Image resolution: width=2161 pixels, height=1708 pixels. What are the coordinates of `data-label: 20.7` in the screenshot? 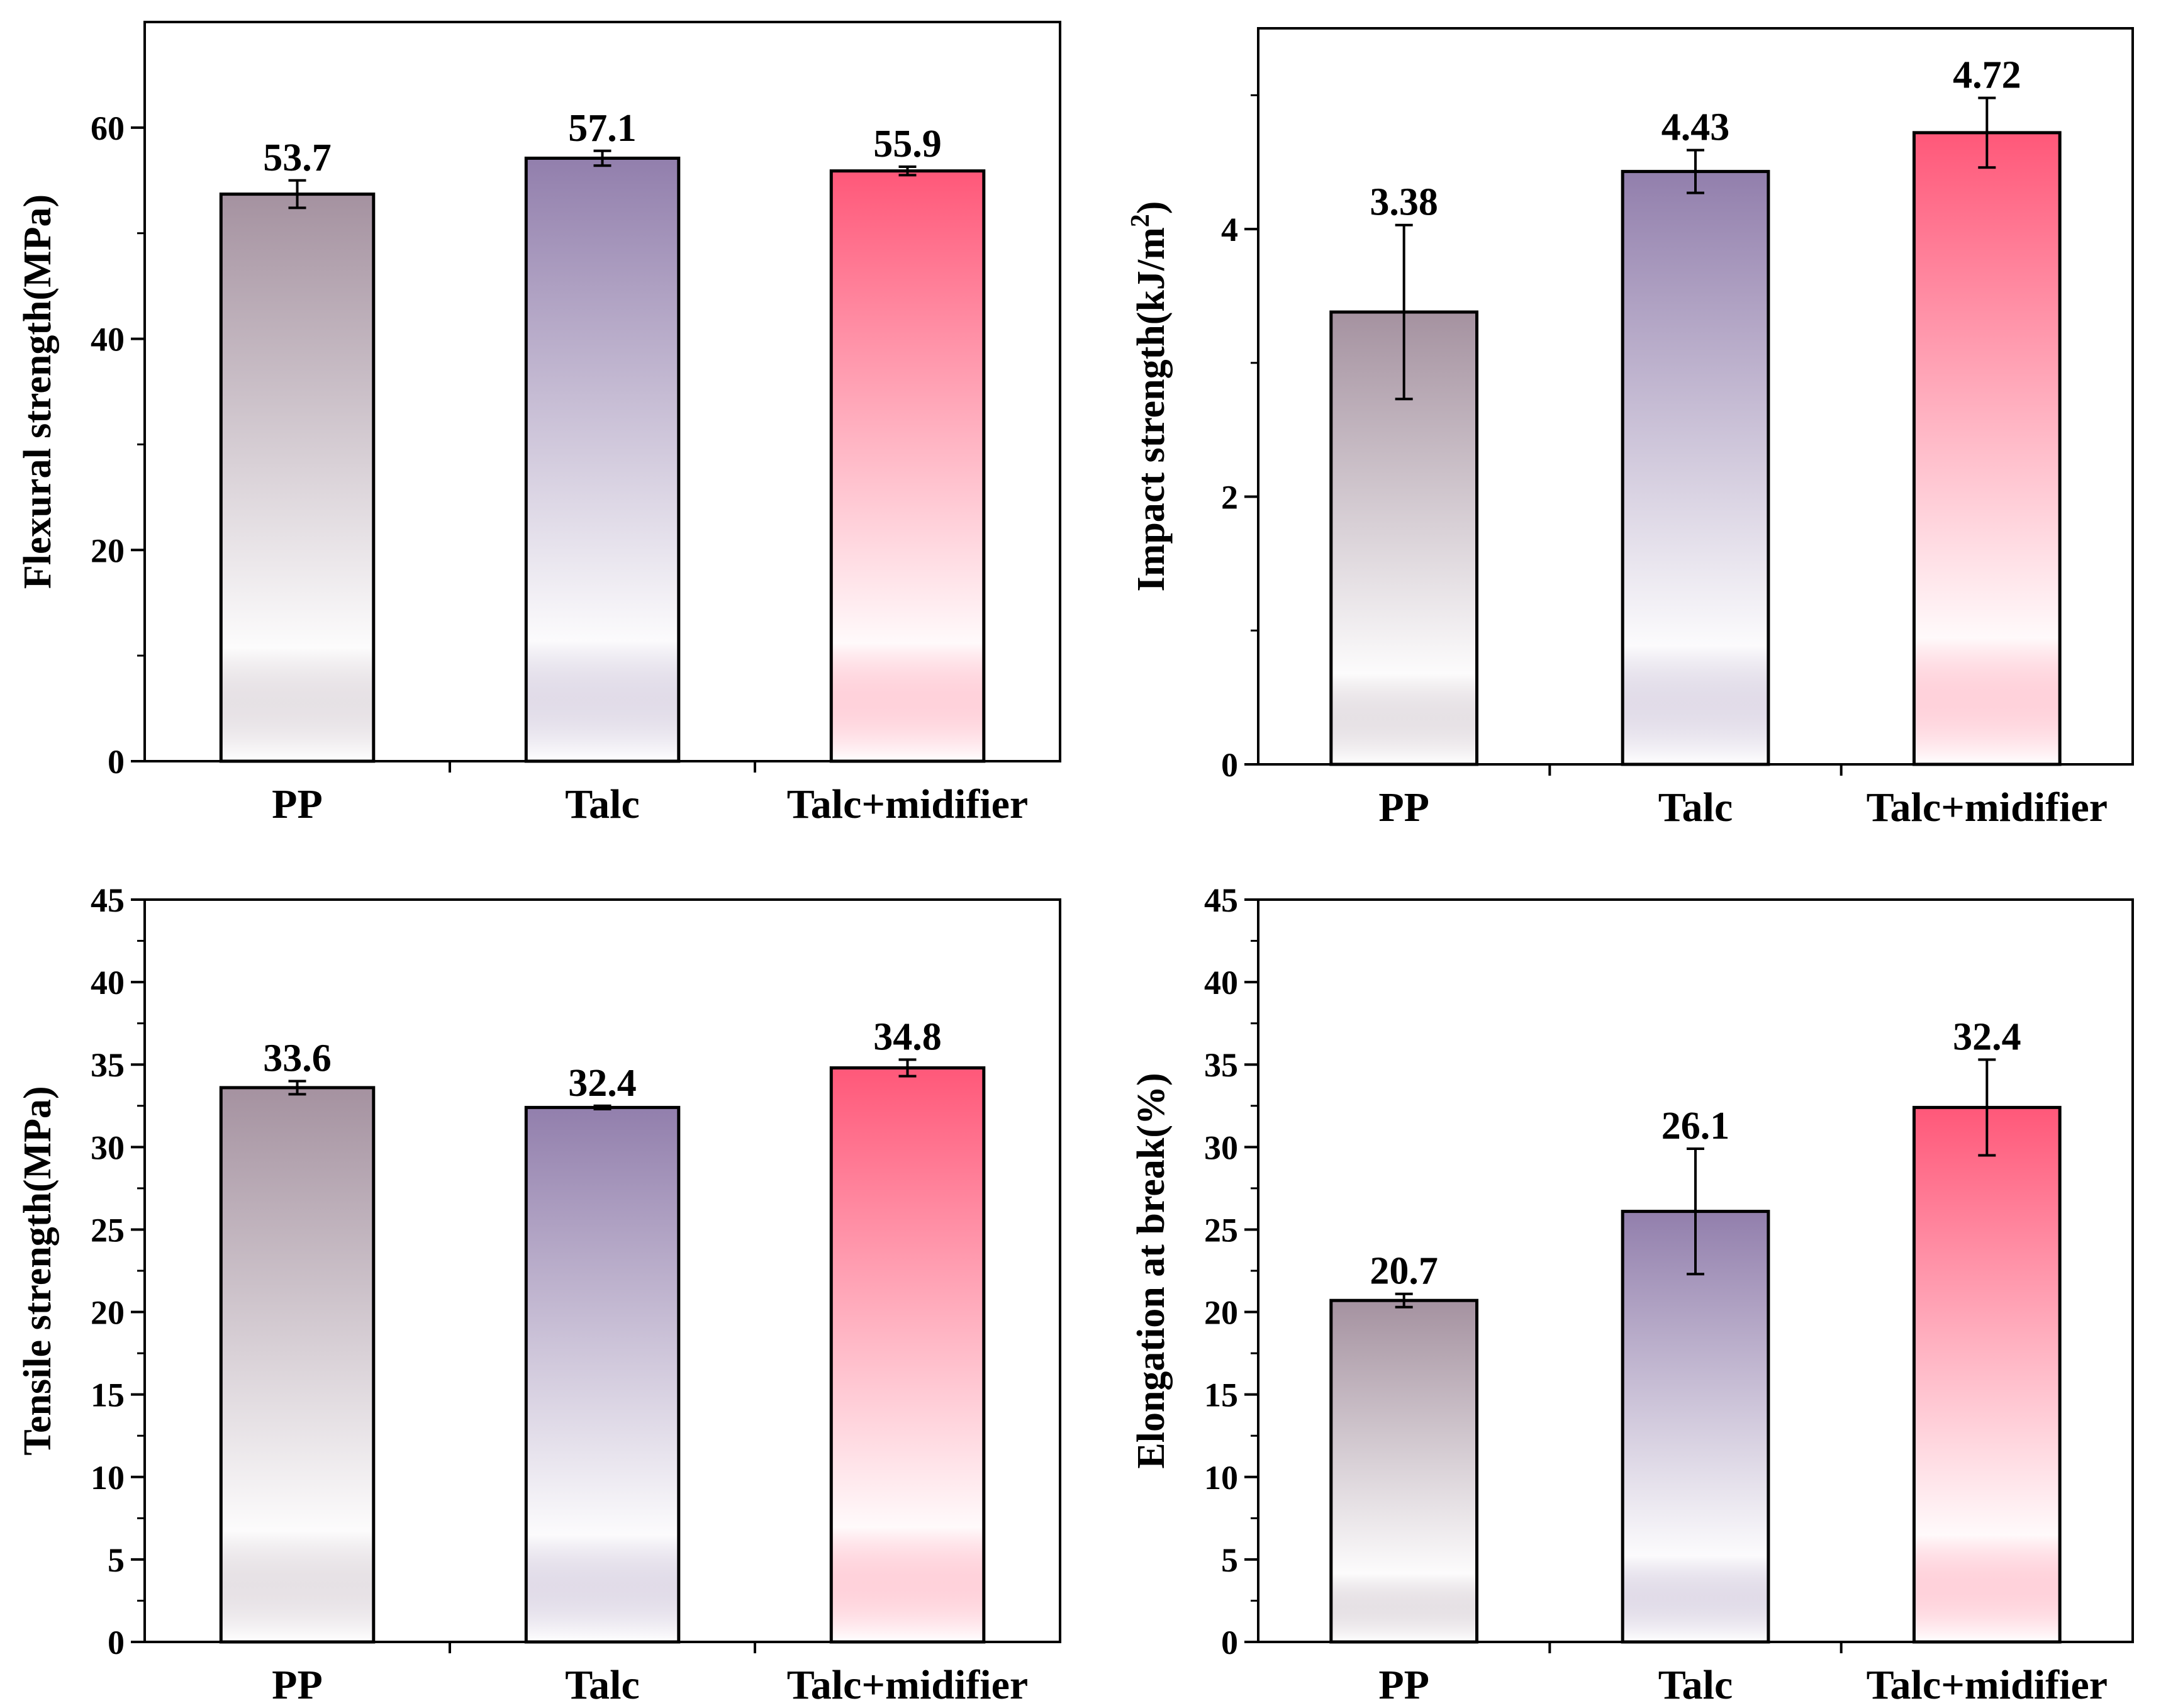 It's located at (1404, 1271).